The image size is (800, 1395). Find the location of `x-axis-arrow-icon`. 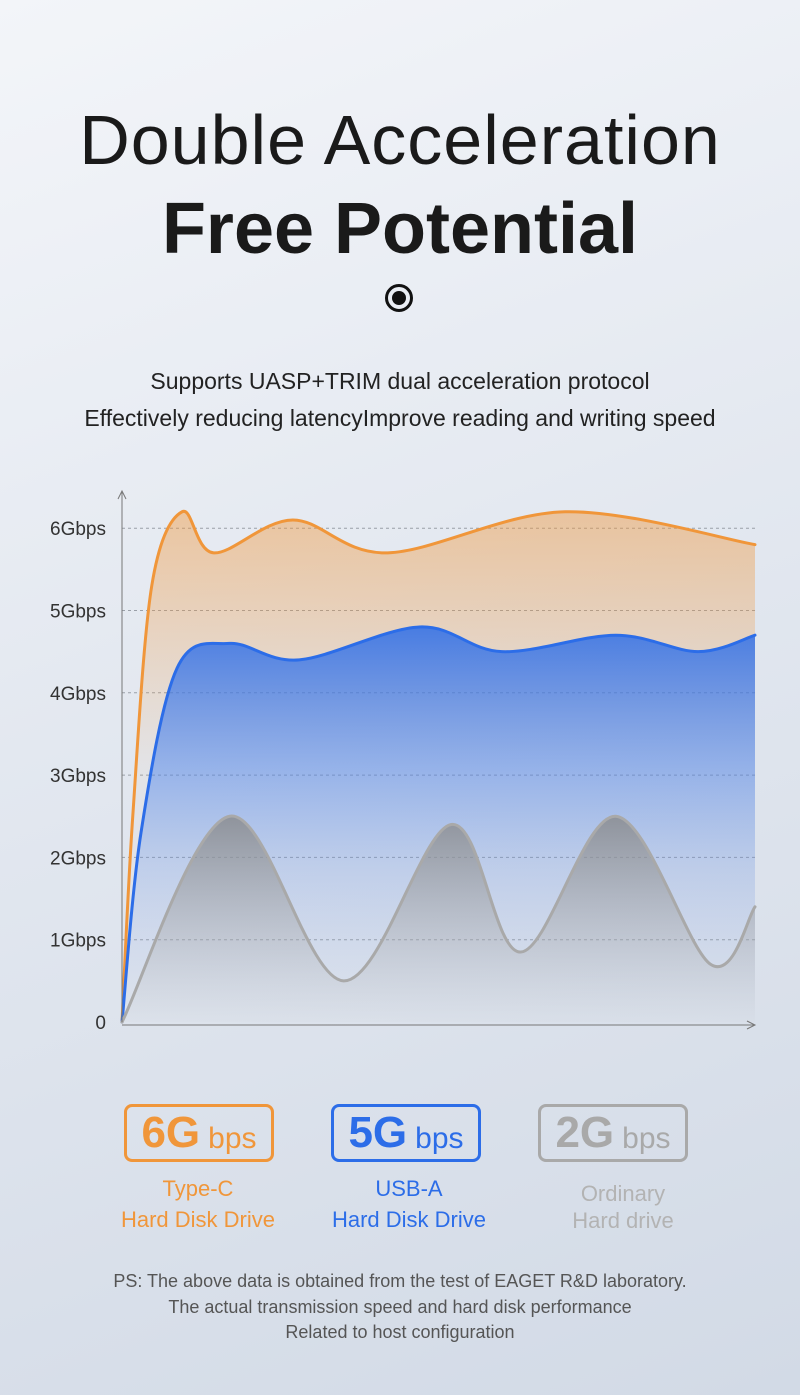

x-axis-arrow-icon is located at coordinates (751, 1025).